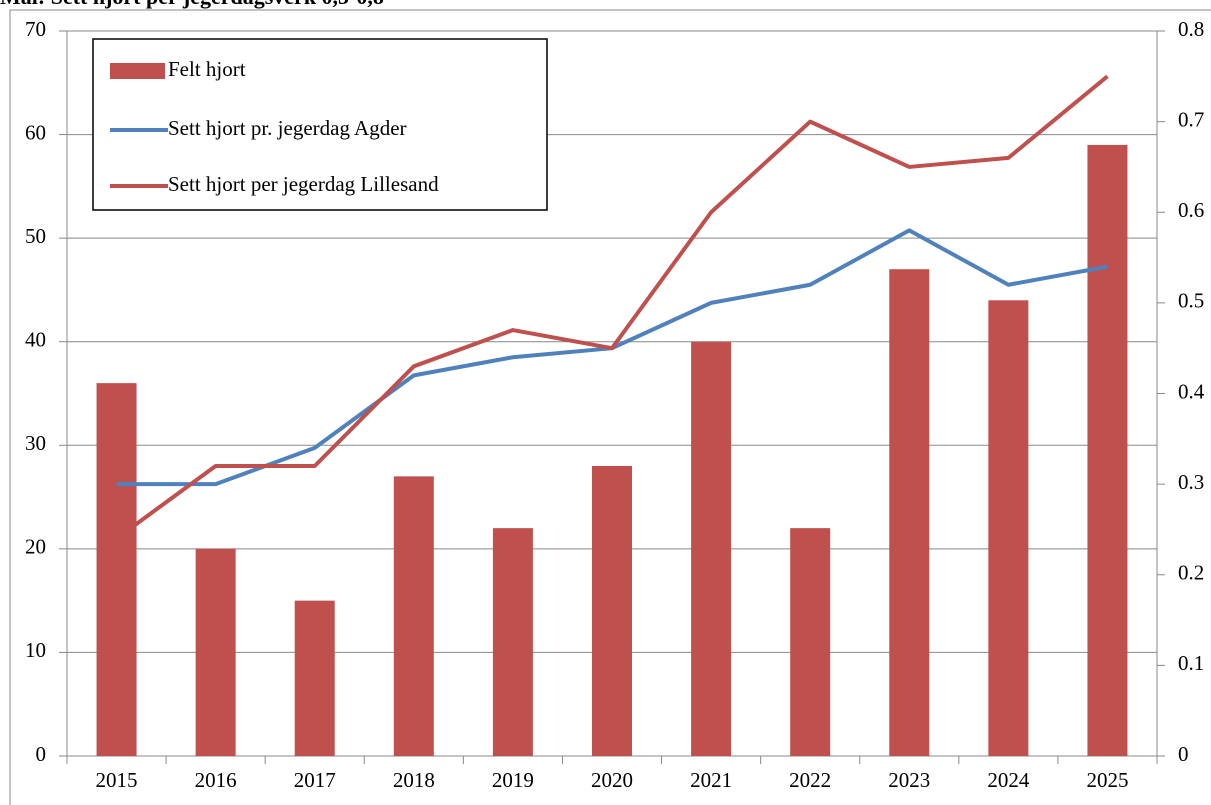 The width and height of the screenshot is (1211, 805). What do you see at coordinates (1191, 391) in the screenshot?
I see `y2-tick-label: 0.4` at bounding box center [1191, 391].